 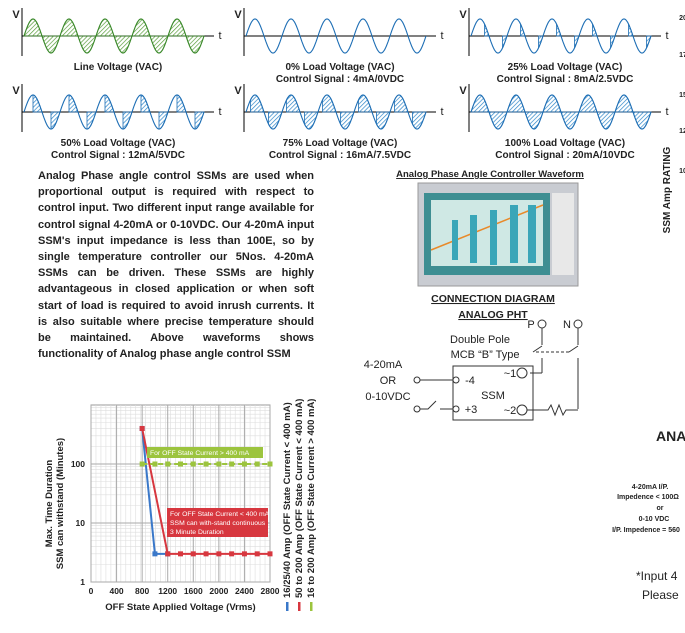 I want to click on wave-signal: Control Signal : 20mA/10VDC, so click(x=564, y=155).